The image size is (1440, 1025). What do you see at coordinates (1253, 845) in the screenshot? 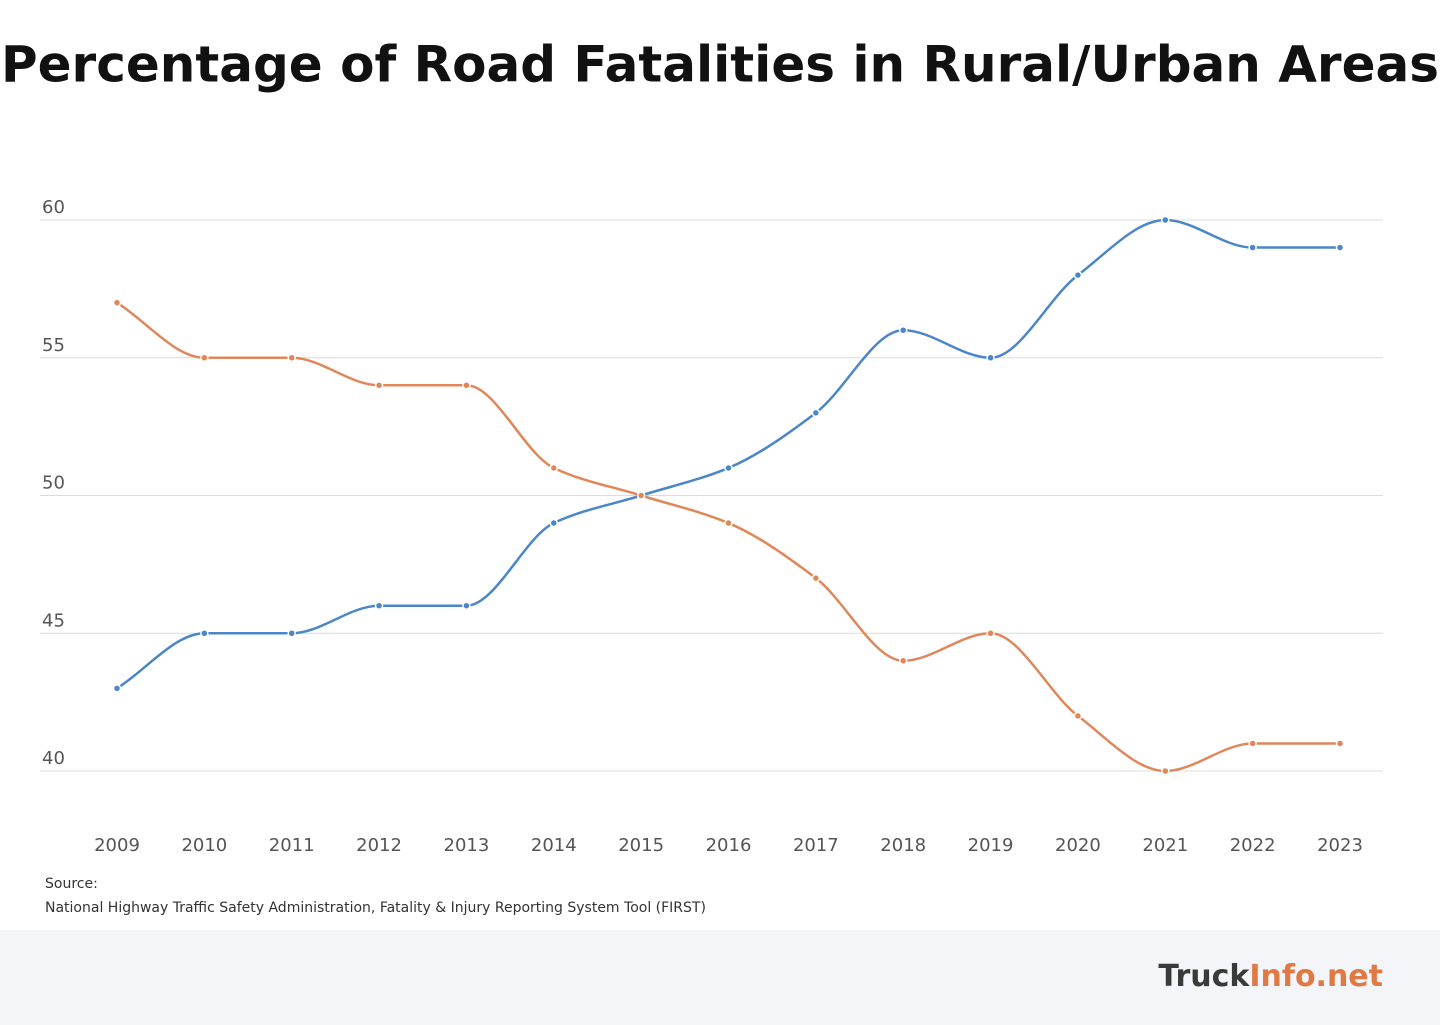
I see `x-tick-label: 2022` at bounding box center [1253, 845].